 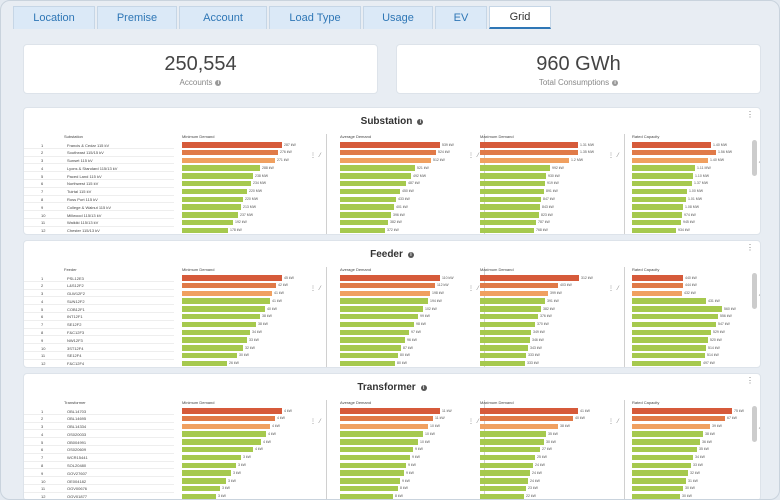 What do you see at coordinates (99, 192) in the screenshot?
I see `table-row: 7 Tuirtal 115 kV` at bounding box center [99, 192].